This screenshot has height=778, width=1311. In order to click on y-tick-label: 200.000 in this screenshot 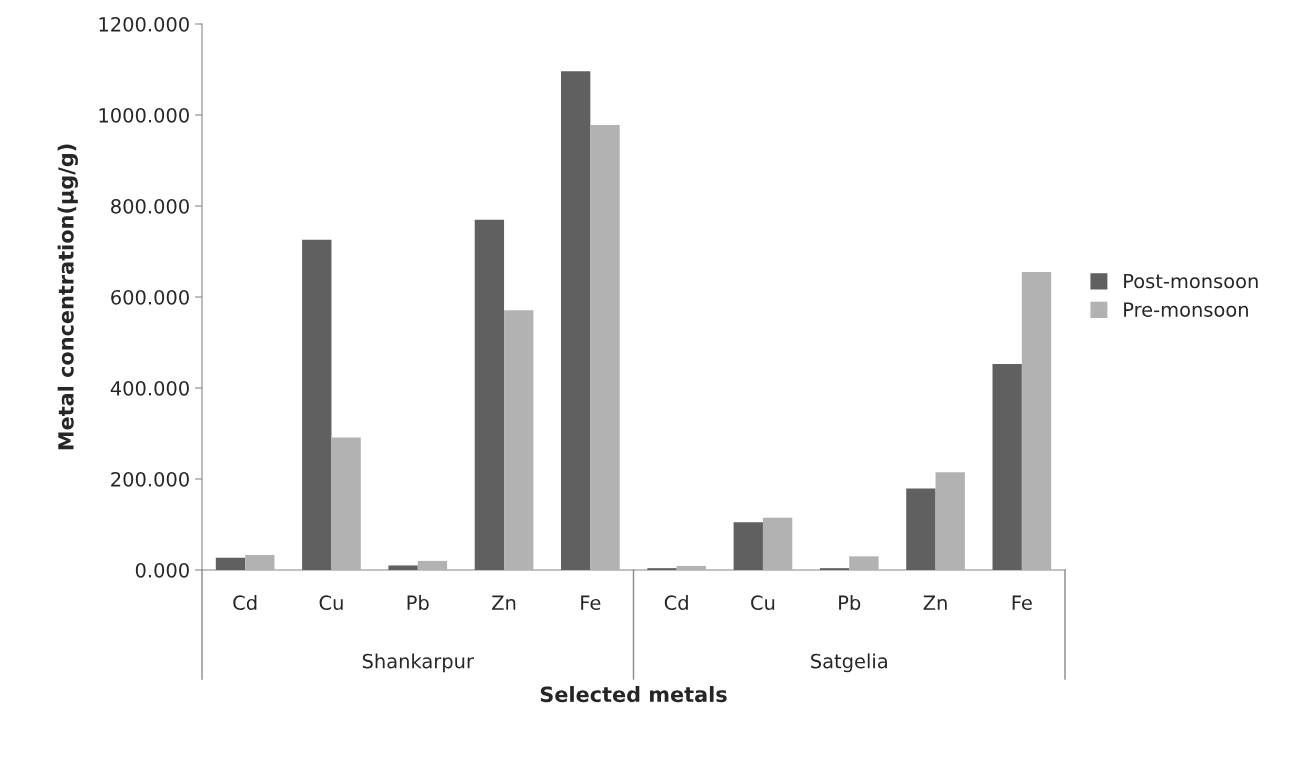, I will do `click(150, 479)`.